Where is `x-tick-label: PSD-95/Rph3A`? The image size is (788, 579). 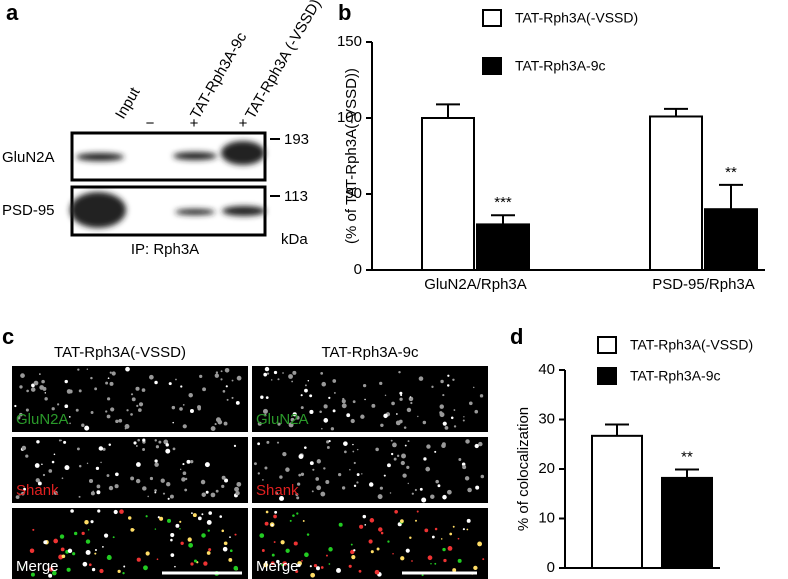 x-tick-label: PSD-95/Rph3A is located at coordinates (703, 284).